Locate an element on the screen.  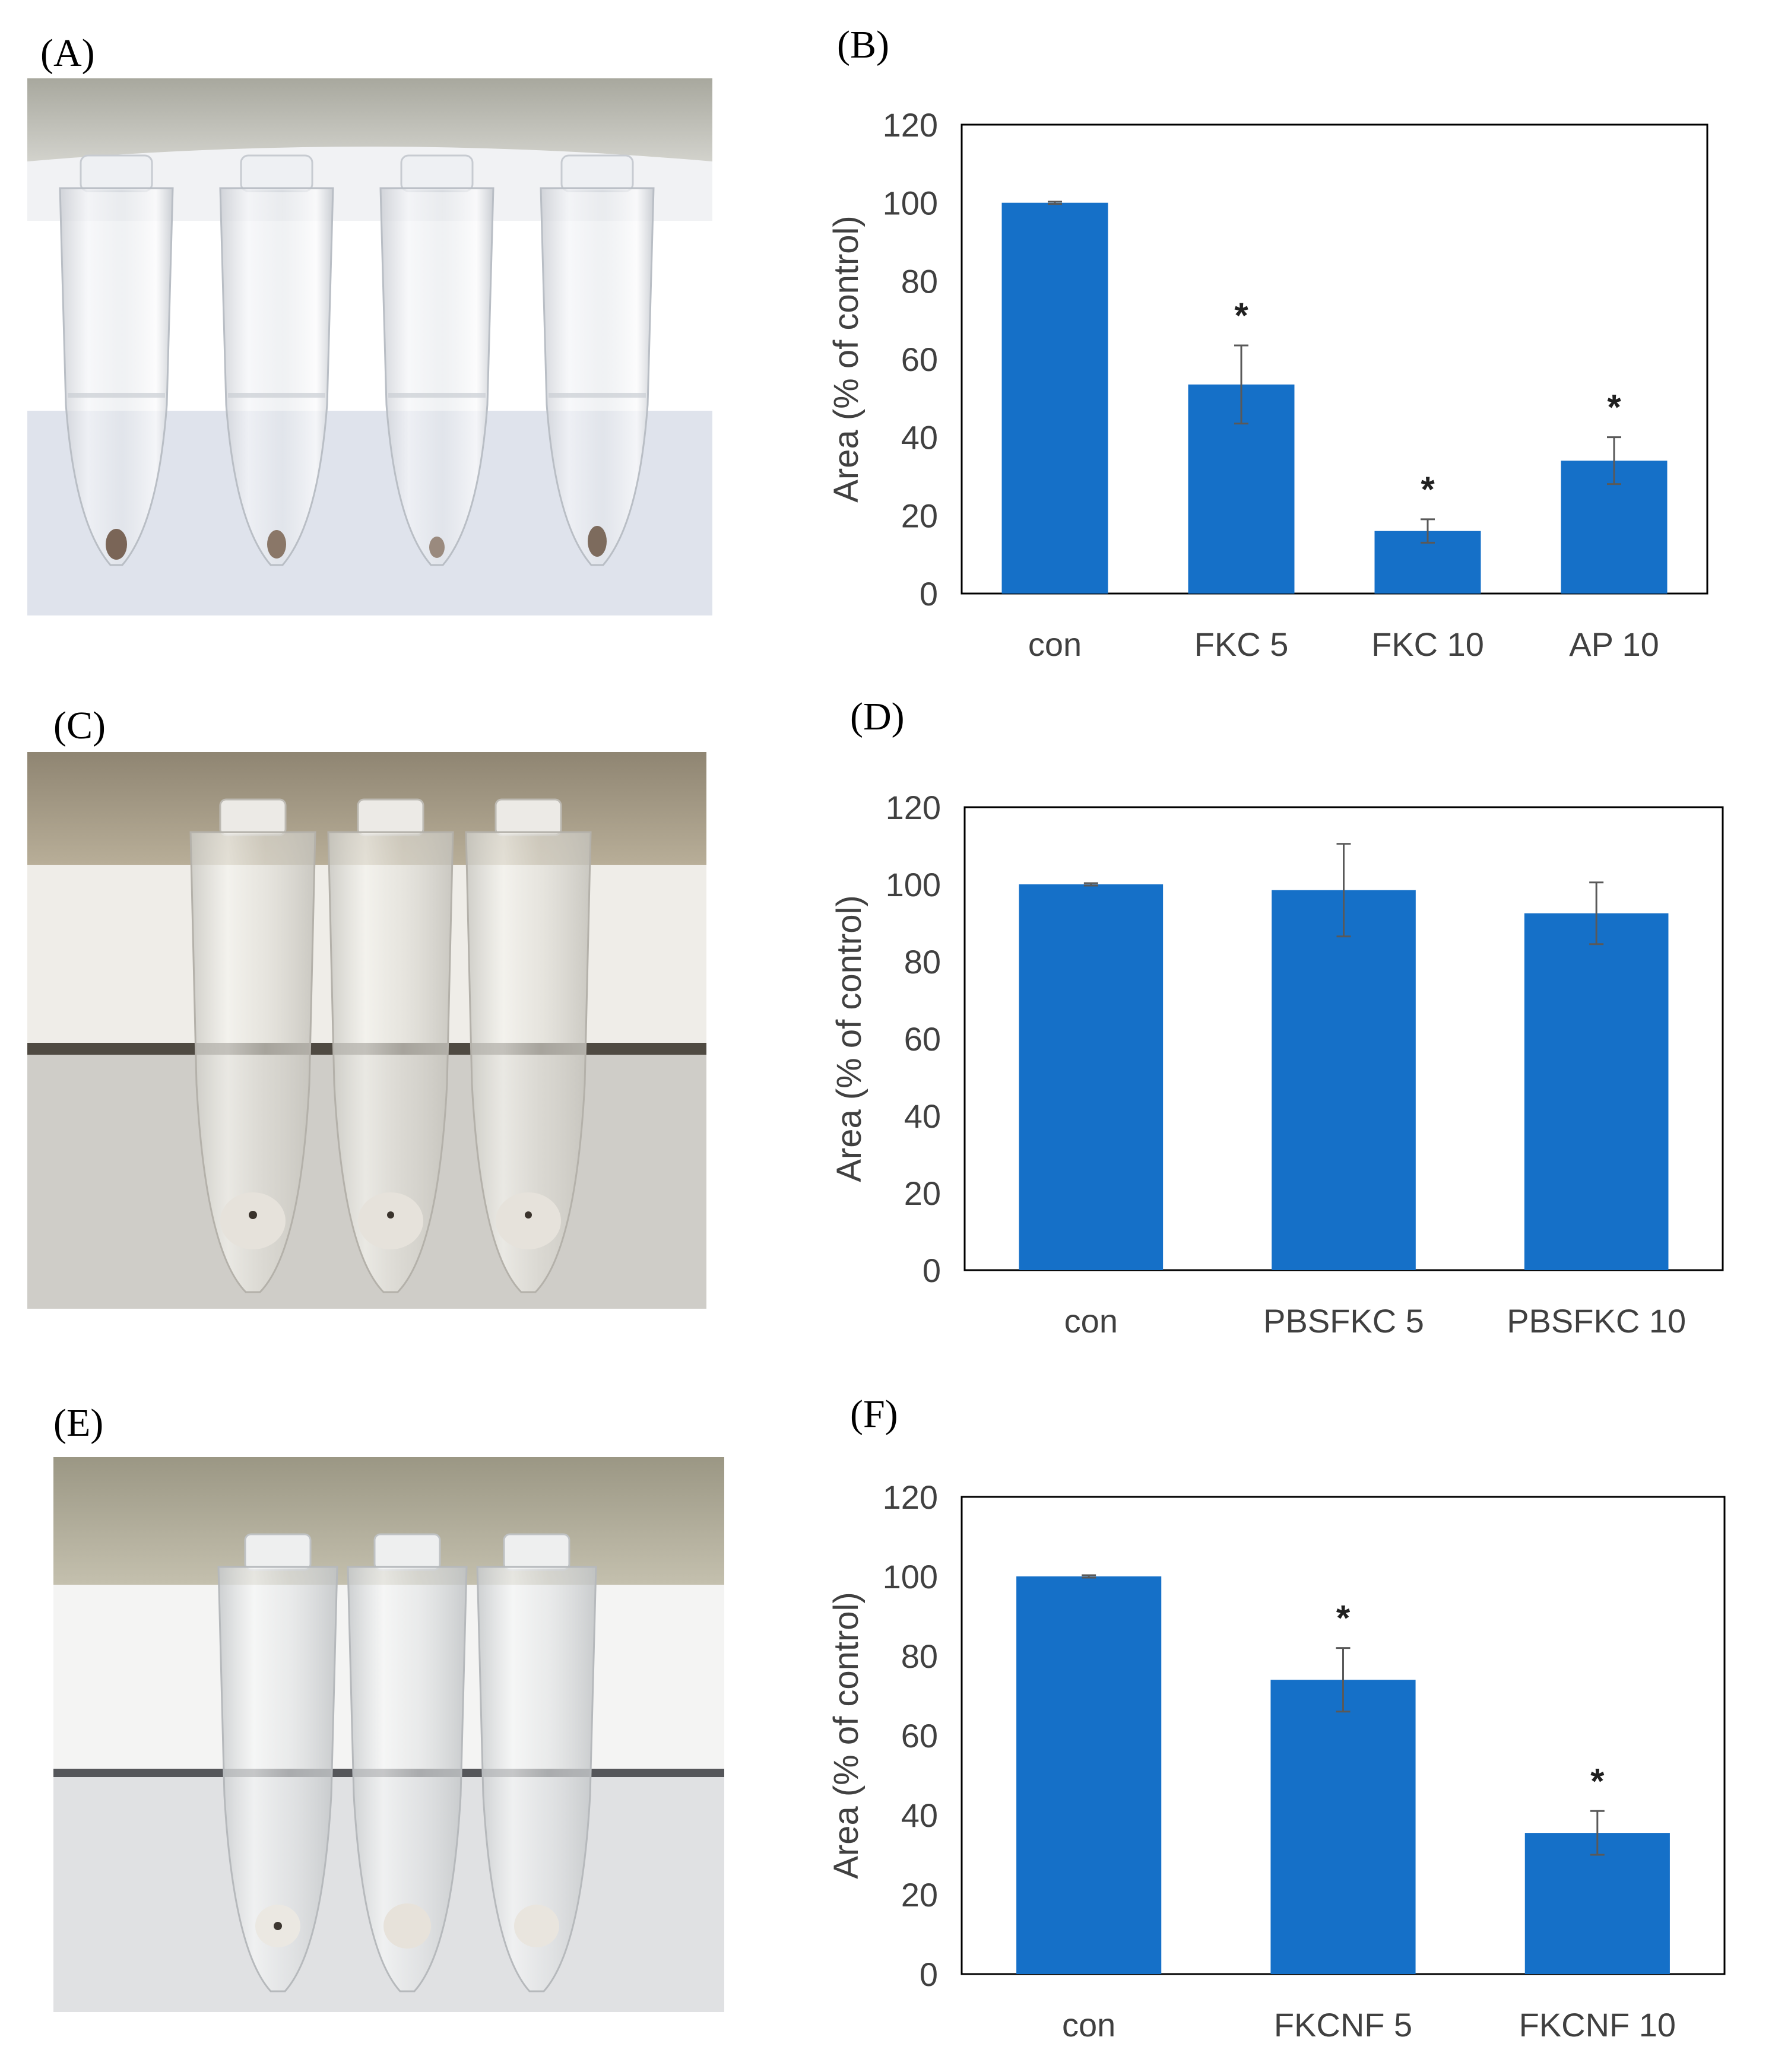
panel-label-a: (A) is located at coordinates (67, 53).